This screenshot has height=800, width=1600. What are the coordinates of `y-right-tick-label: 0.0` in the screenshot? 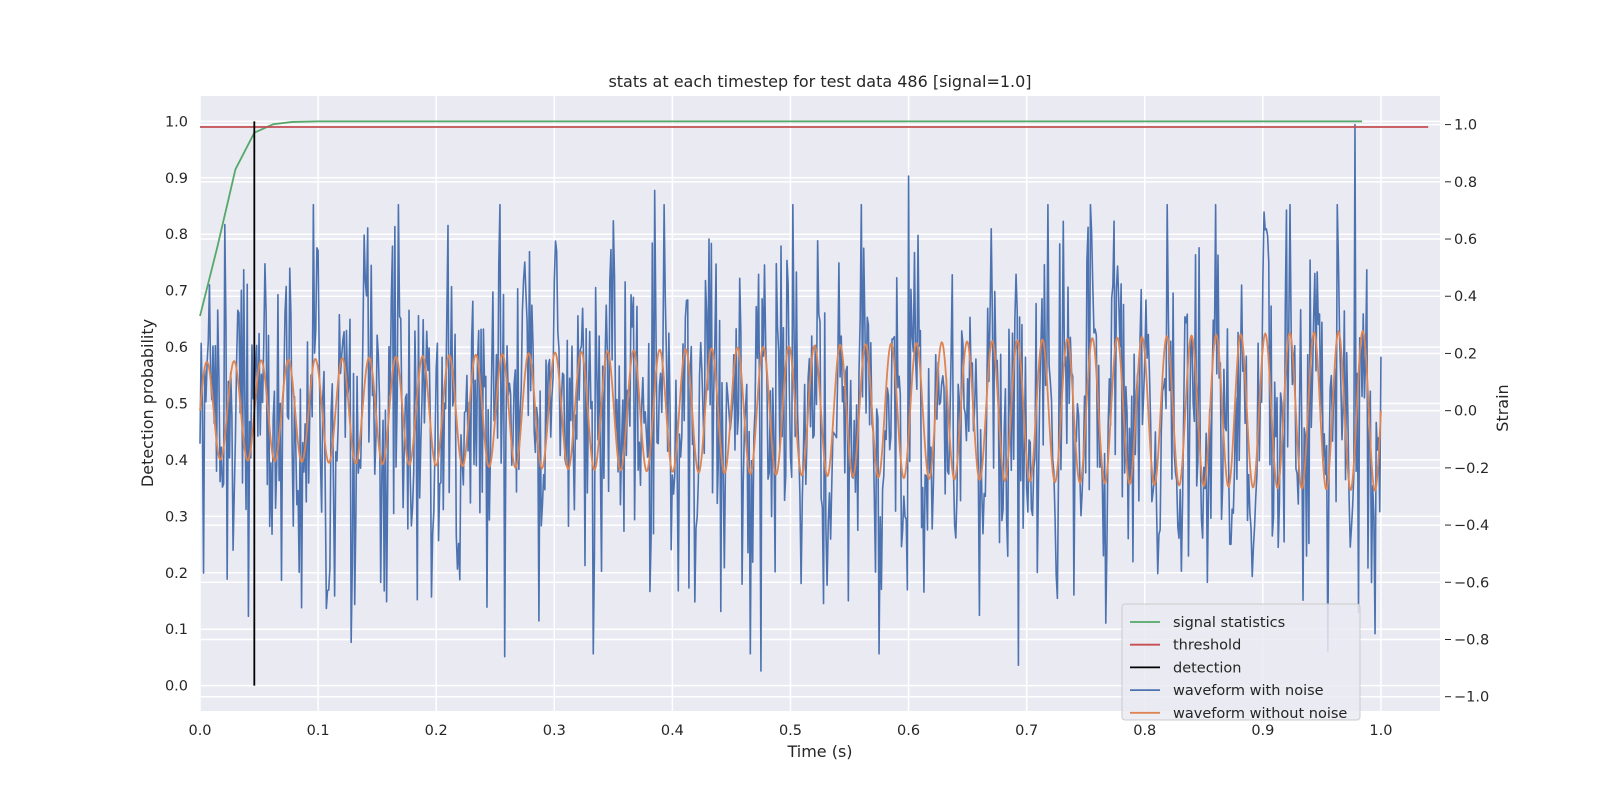 It's located at (1465, 412).